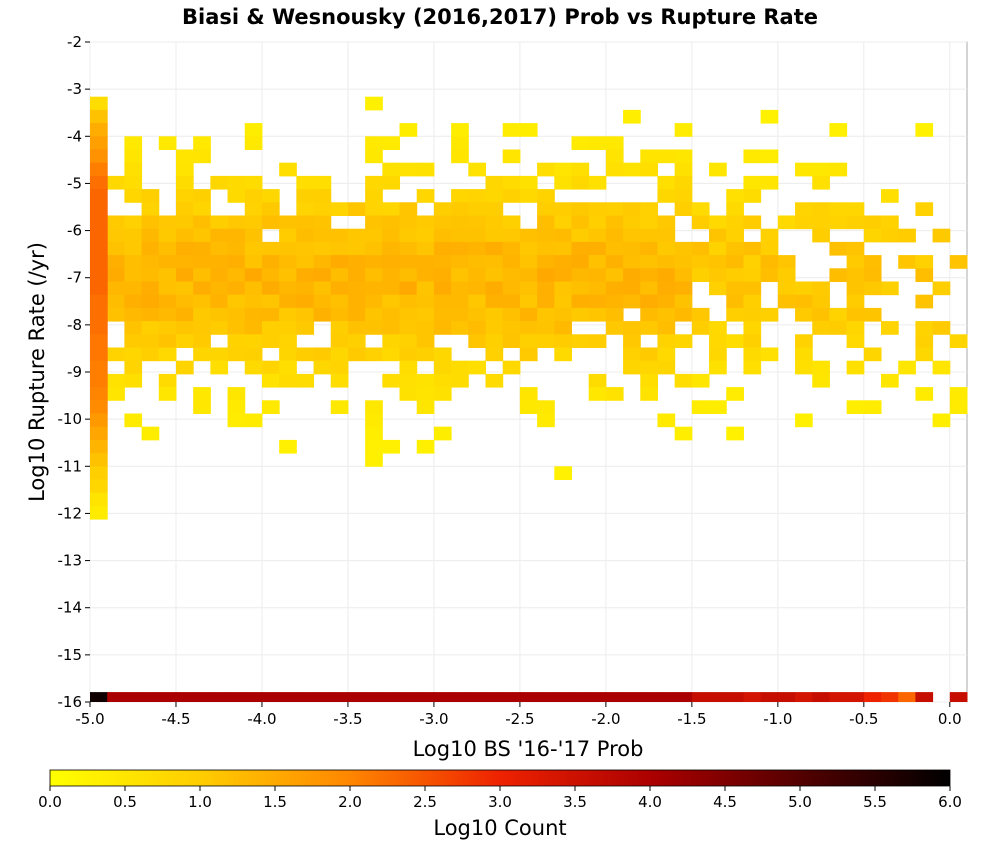 This screenshot has width=1000, height=850. What do you see at coordinates (575, 802) in the screenshot?
I see `colorbar-tick-label: 3.5` at bounding box center [575, 802].